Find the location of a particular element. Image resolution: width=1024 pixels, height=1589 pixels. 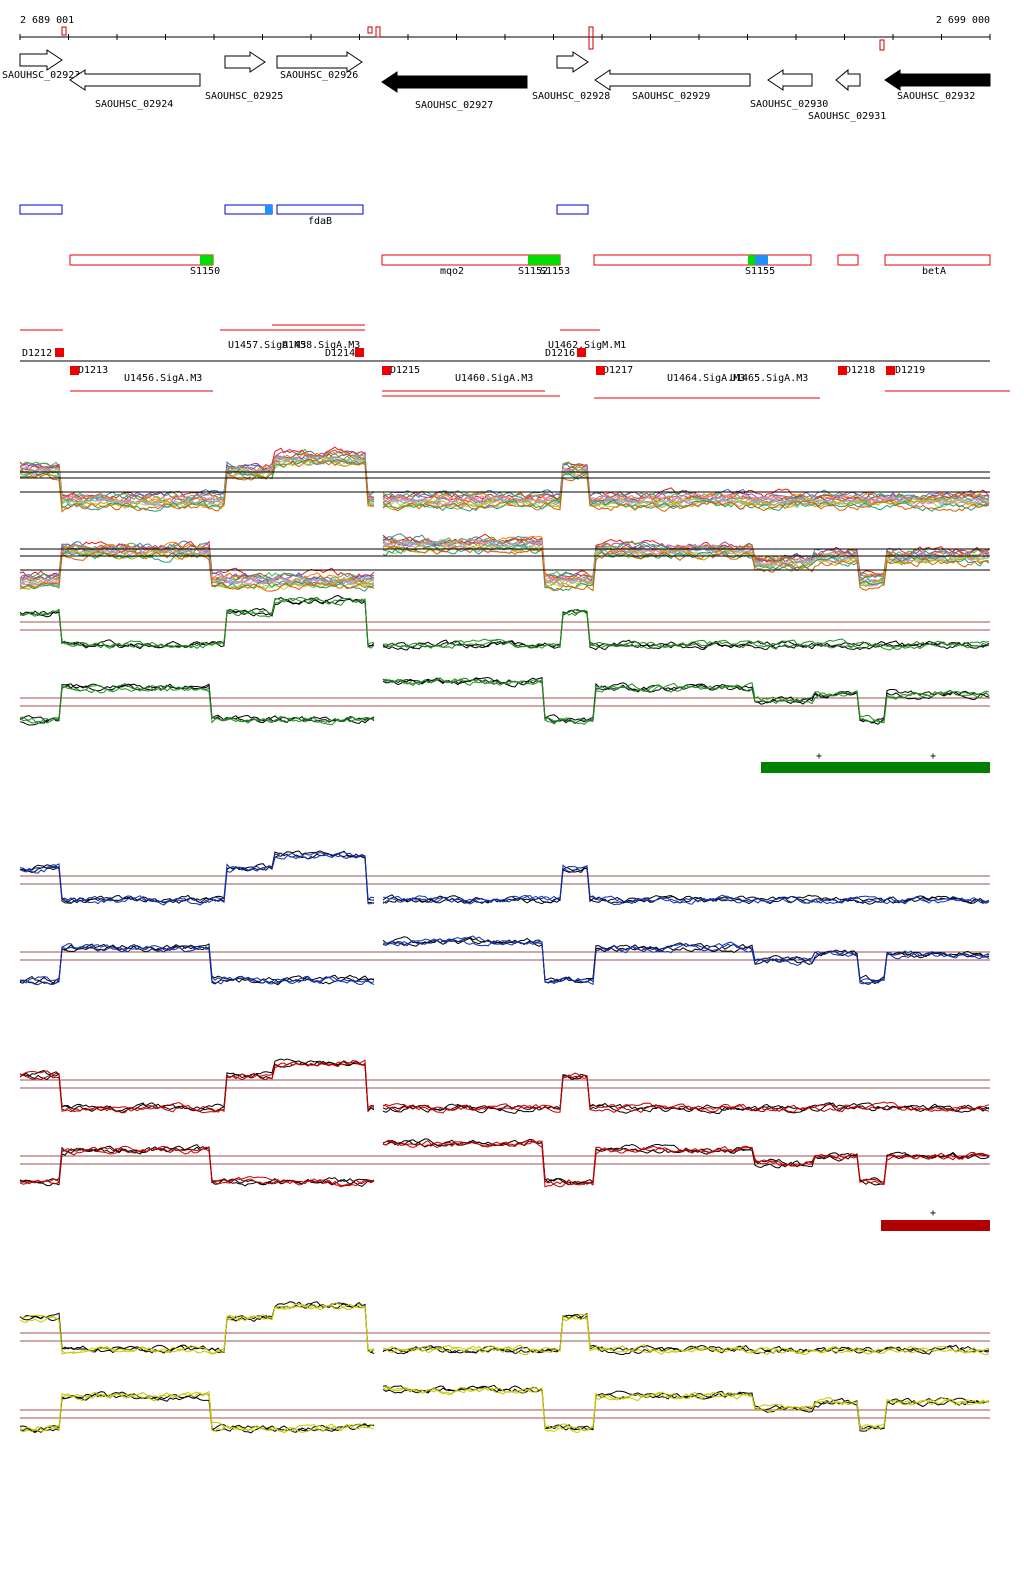

feature-label: S1153 is located at coordinates (555, 271).